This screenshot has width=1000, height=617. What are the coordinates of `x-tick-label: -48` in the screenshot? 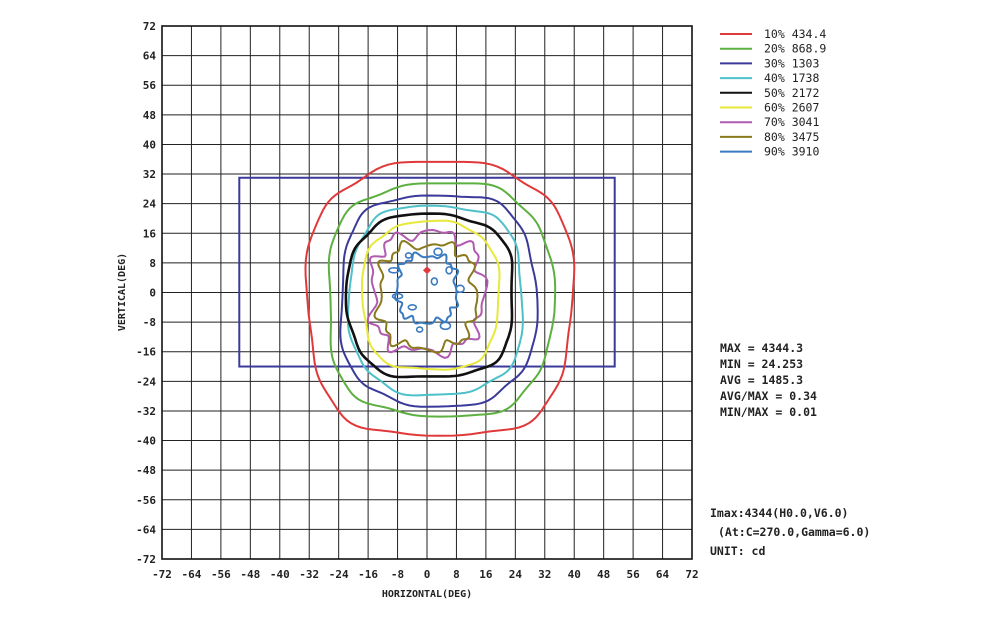 It's located at (250, 574).